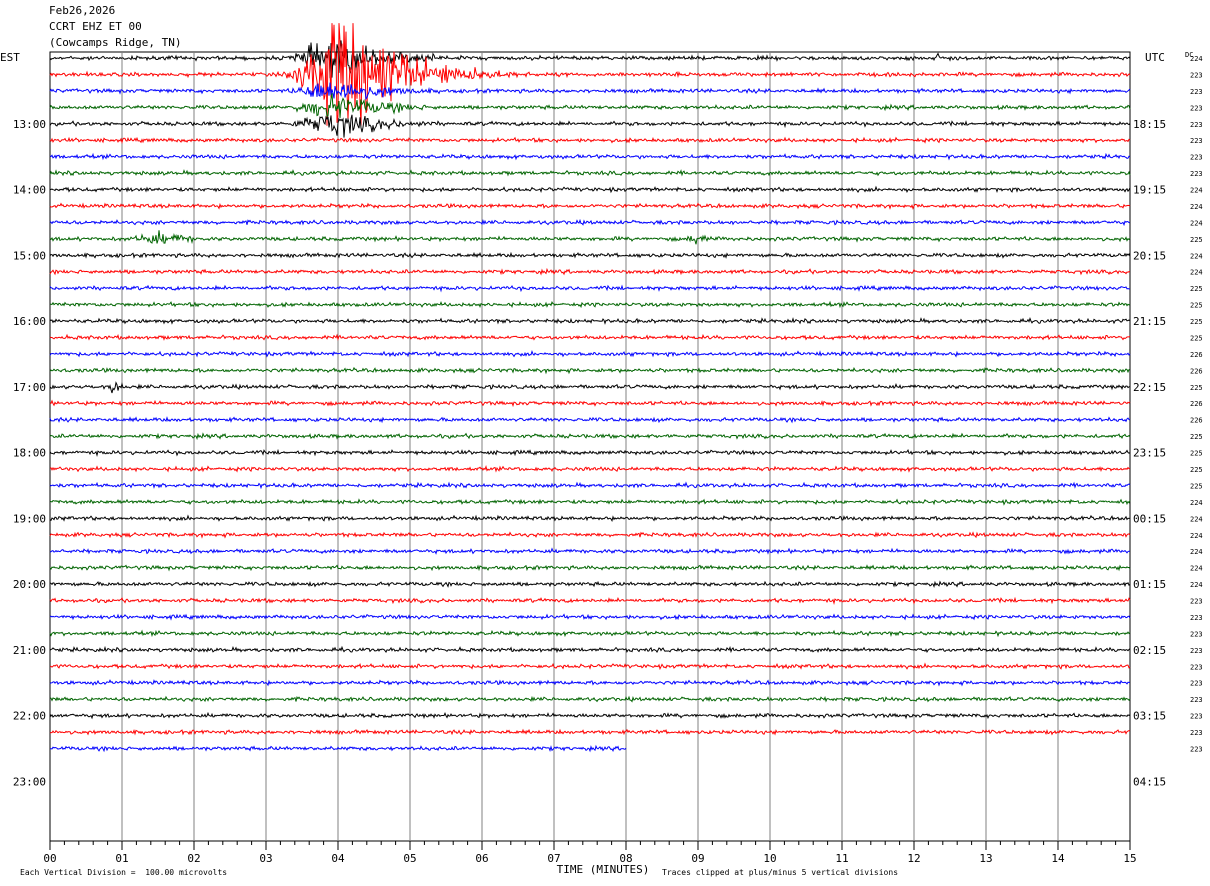 This screenshot has width=1210, height=886. What do you see at coordinates (115, 42) in the screenshot?
I see `header-location: (Cowcamps Ridge, TN)` at bounding box center [115, 42].